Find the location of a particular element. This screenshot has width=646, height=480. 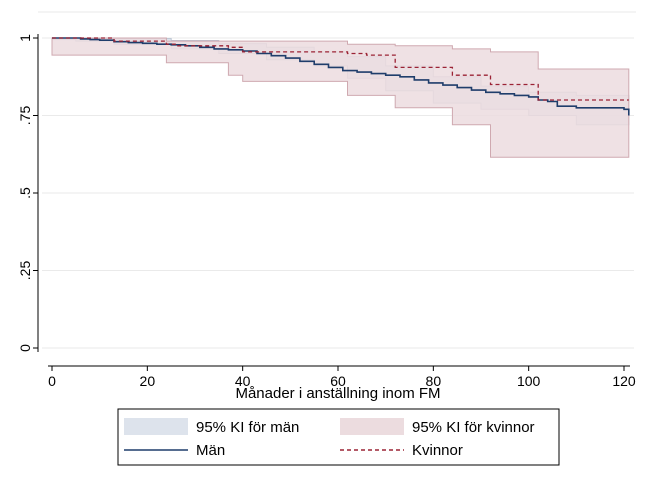

y-tick-label: .75 is located at coordinates (25, 116).